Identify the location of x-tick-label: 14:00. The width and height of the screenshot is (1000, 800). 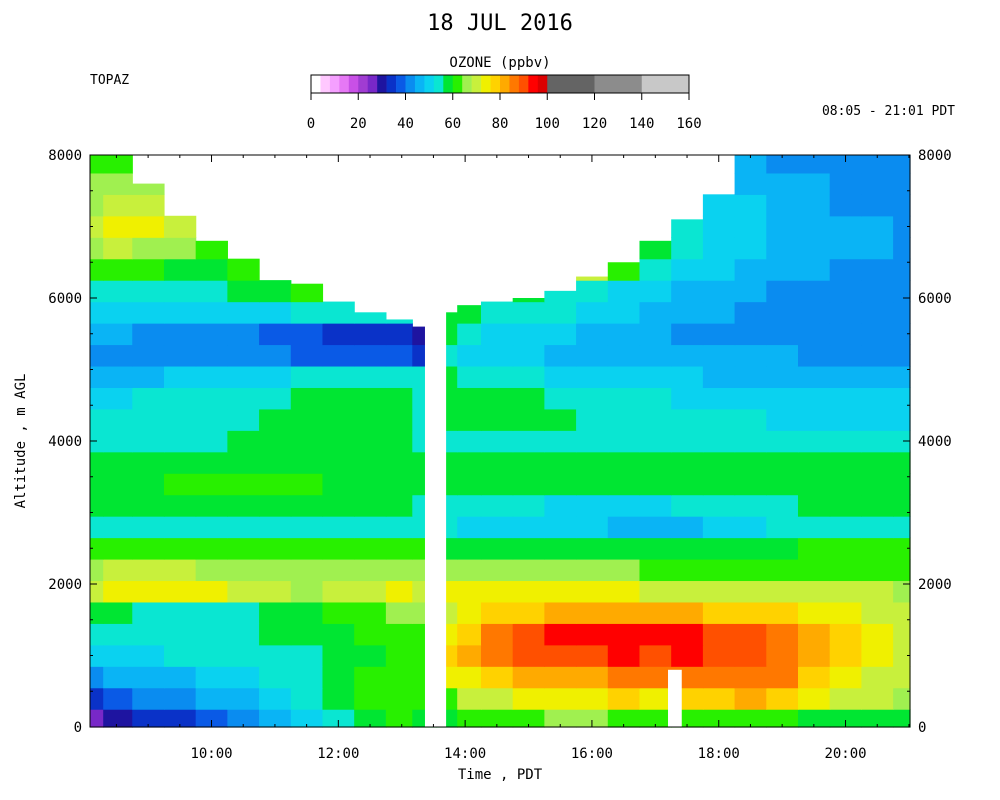
(465, 754).